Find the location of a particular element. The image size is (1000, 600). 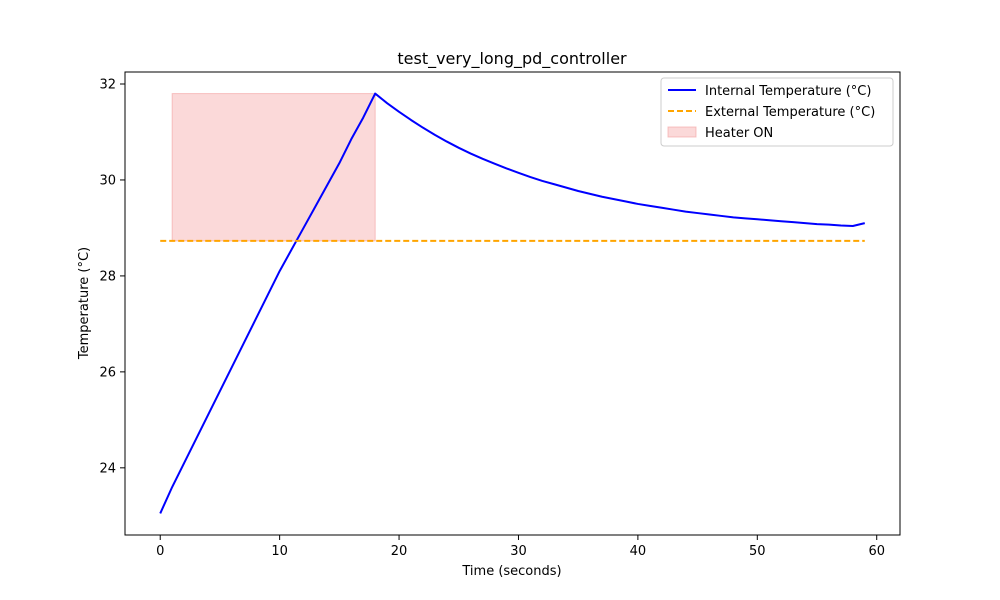

legend-label-external: External Temperature (°C) is located at coordinates (790, 112).